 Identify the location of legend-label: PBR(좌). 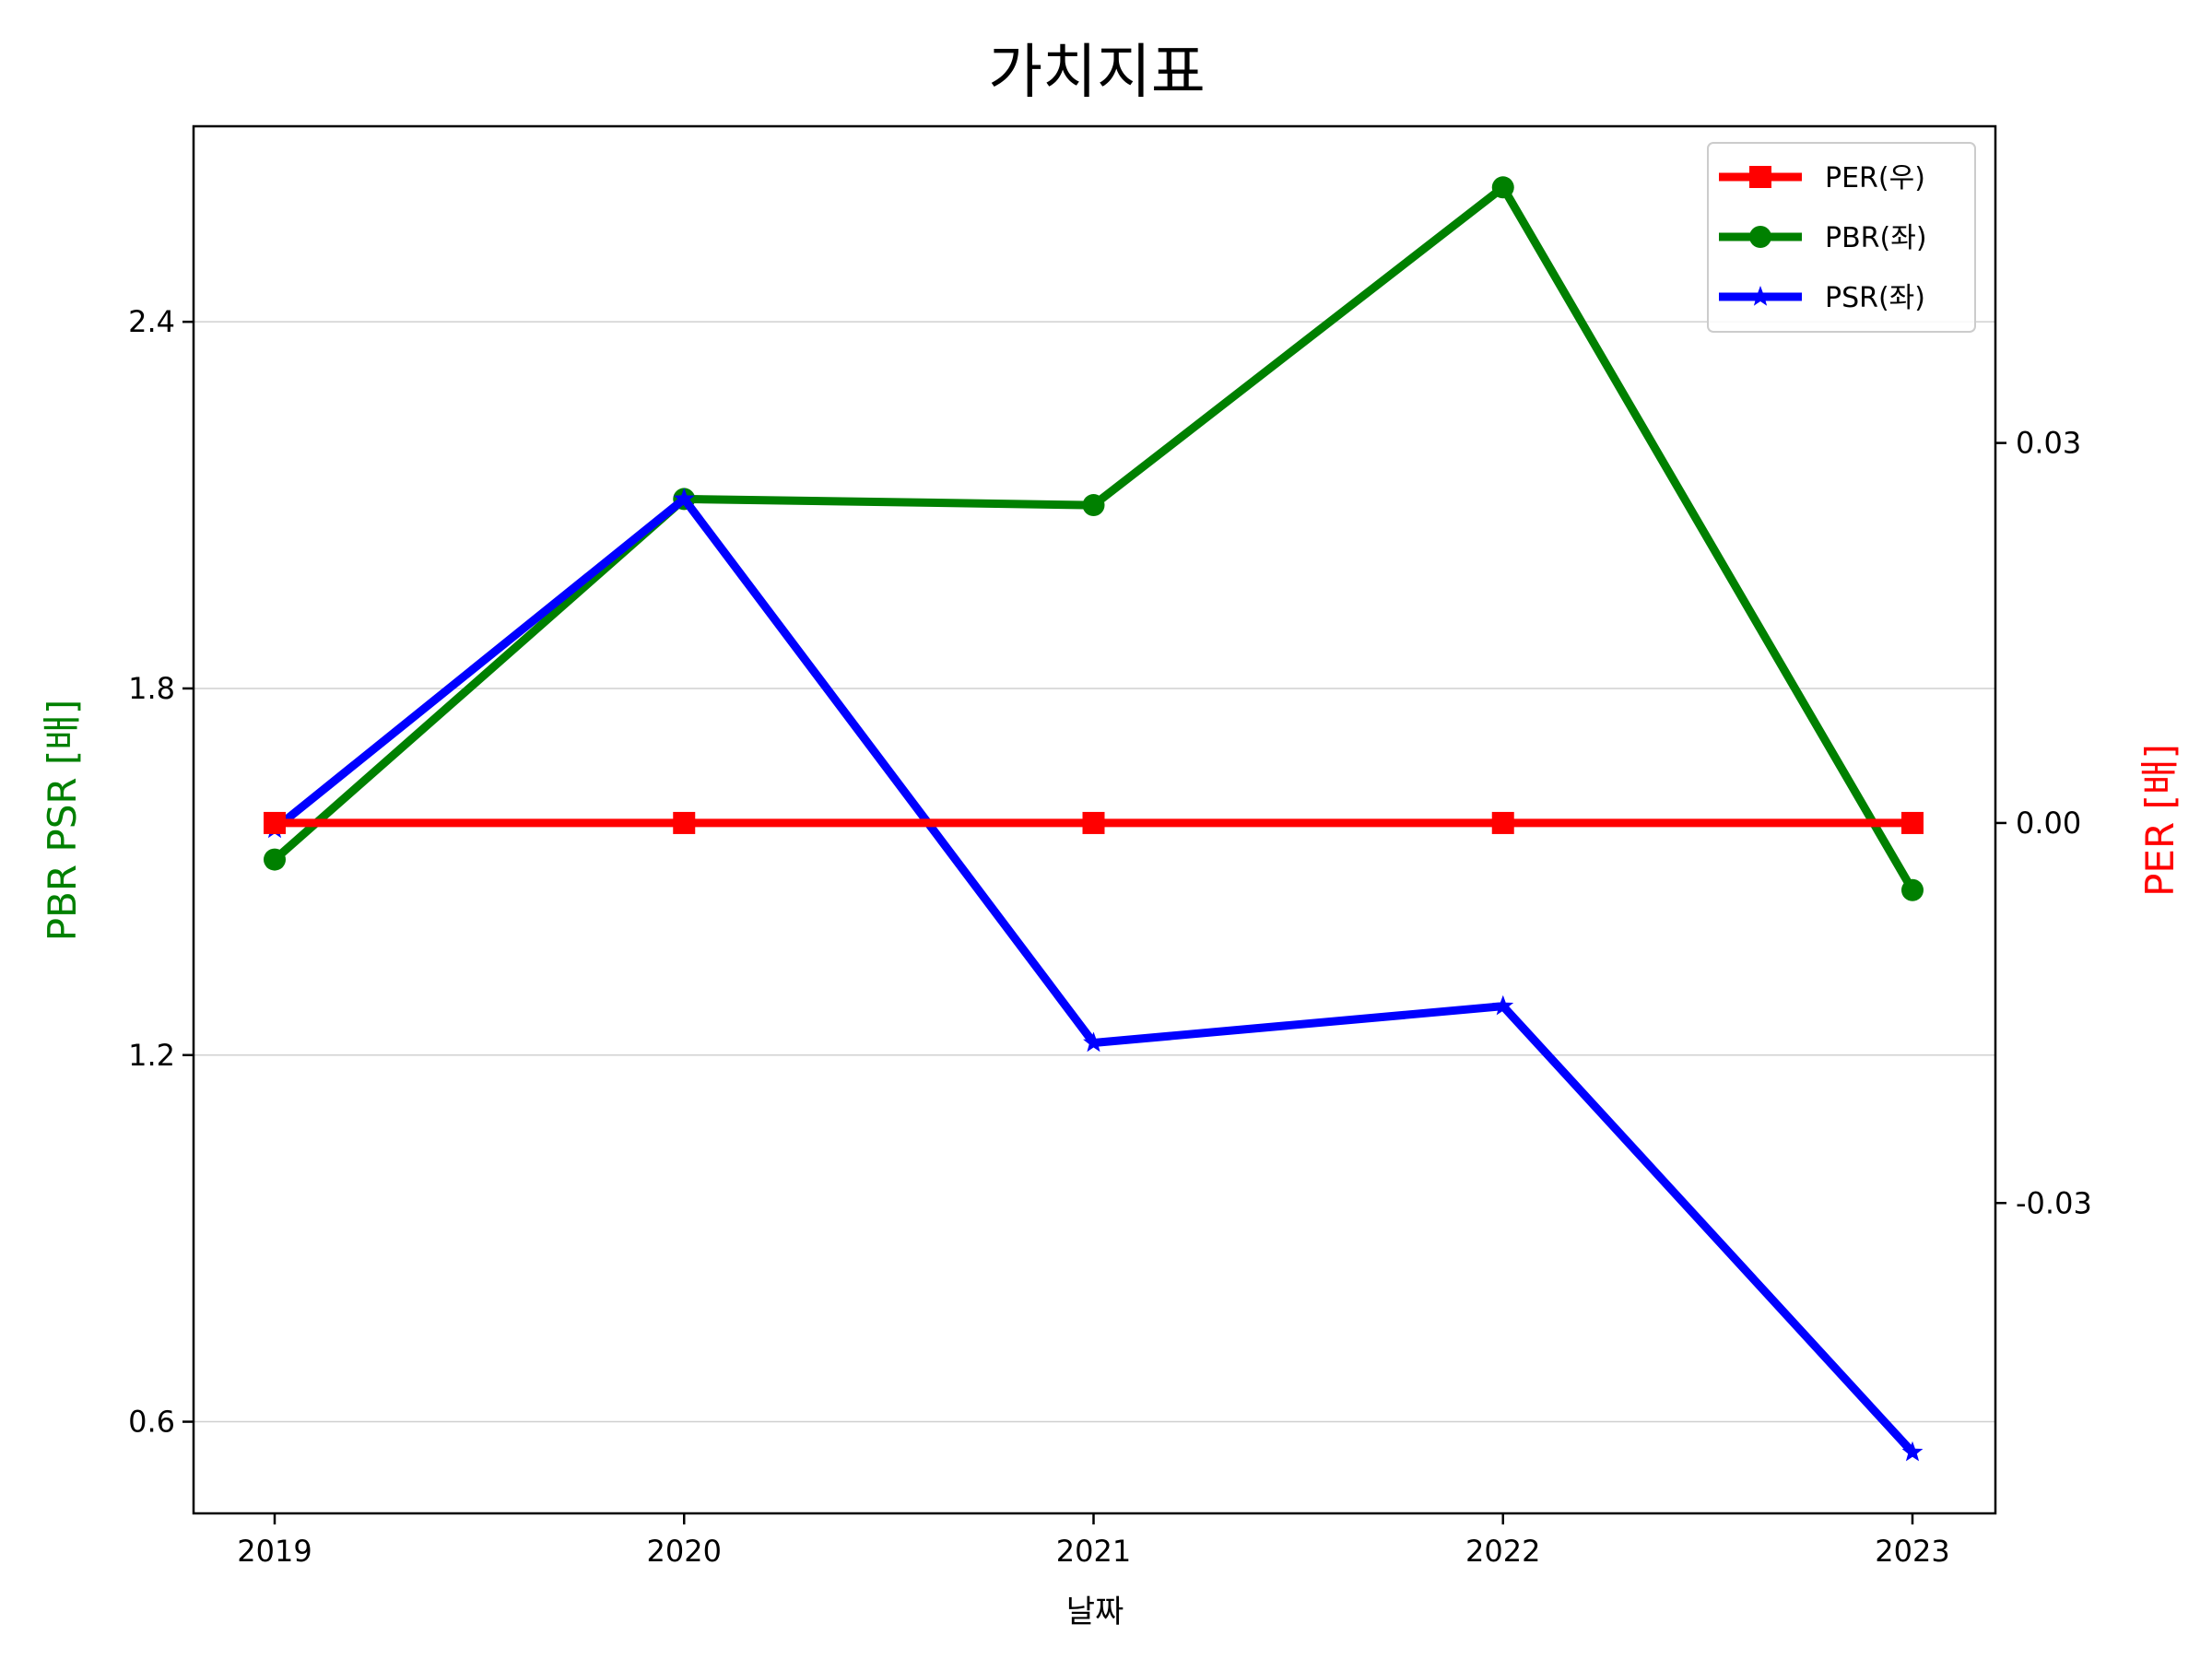
(1876, 238).